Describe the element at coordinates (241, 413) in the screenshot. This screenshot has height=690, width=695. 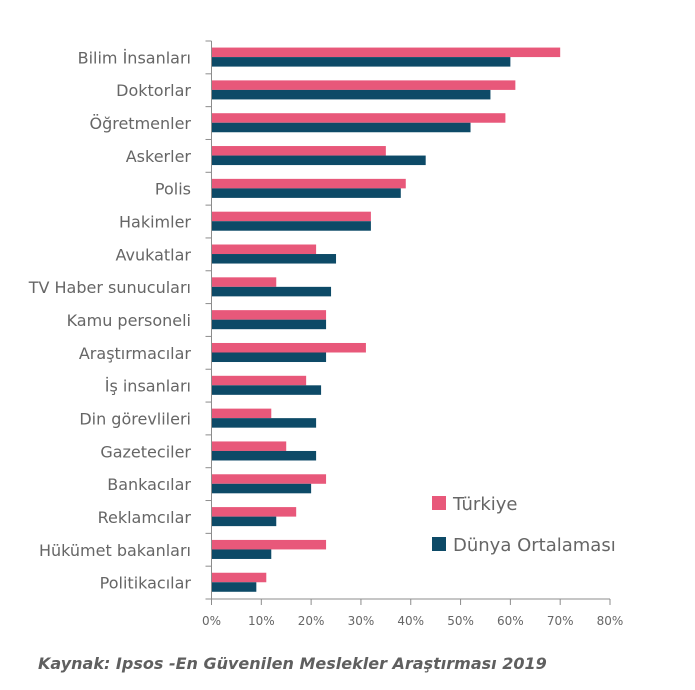
I see `bar-turkiye-din-gorevlileri` at that location.